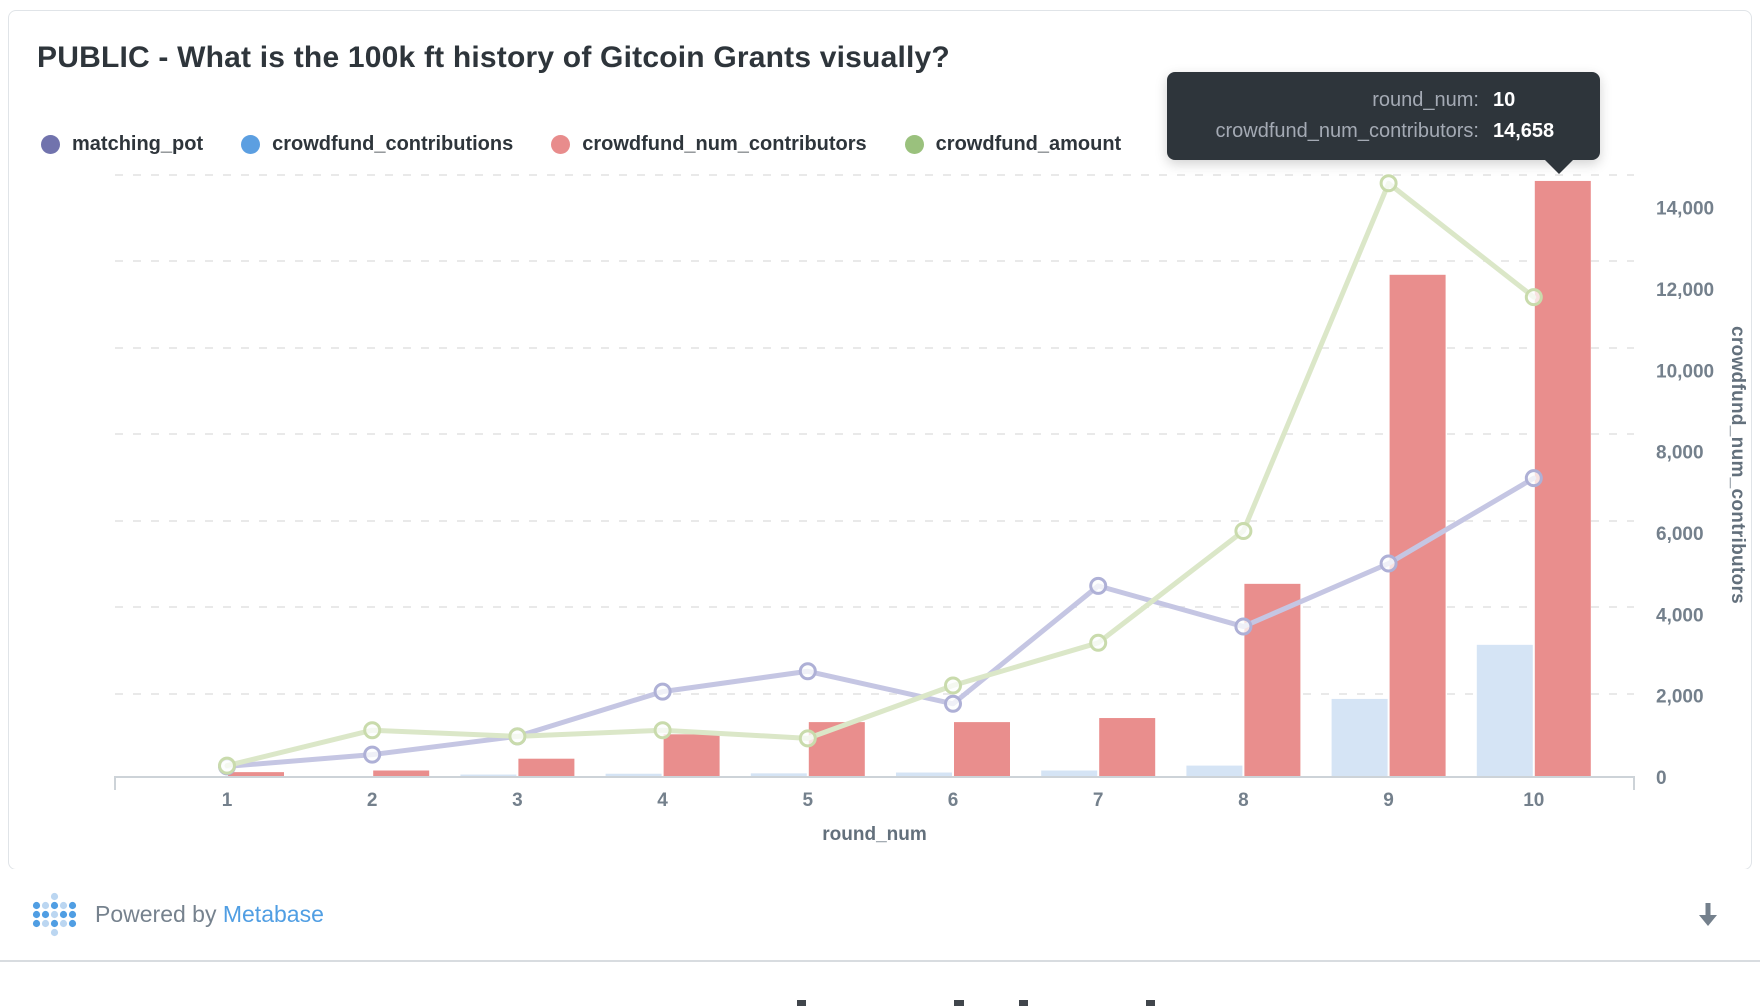  I want to click on y-tick-label: 4,000, so click(1680, 615).